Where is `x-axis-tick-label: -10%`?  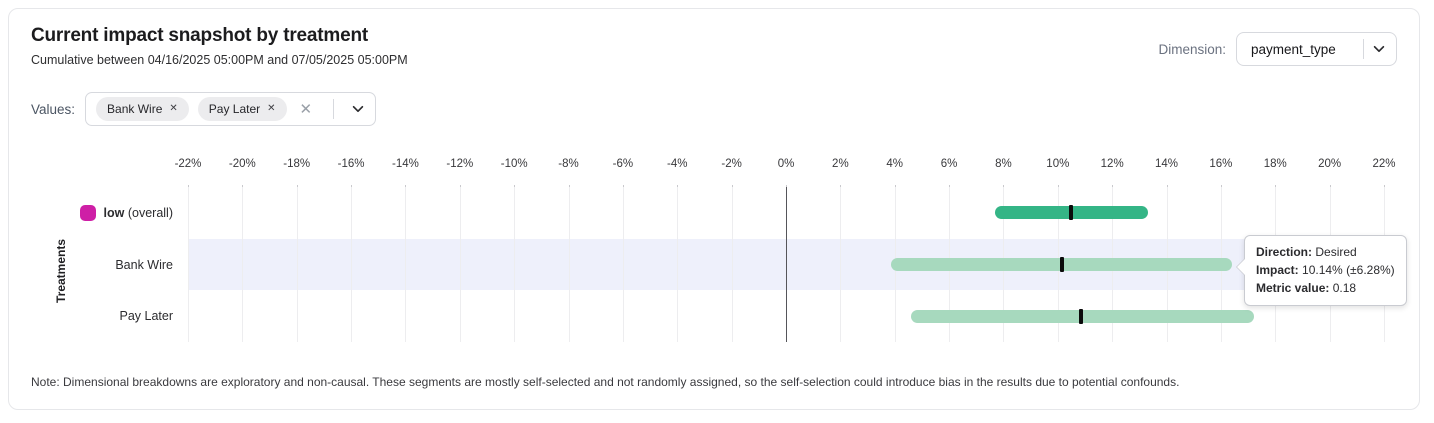 x-axis-tick-label: -10% is located at coordinates (514, 164).